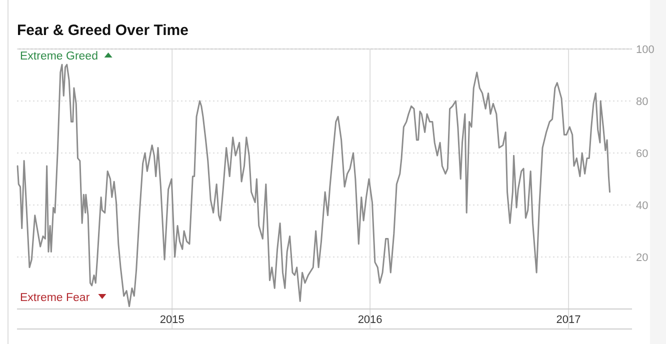 This screenshot has width=666, height=344. What do you see at coordinates (642, 206) in the screenshot?
I see `y-tick-label: 40` at bounding box center [642, 206].